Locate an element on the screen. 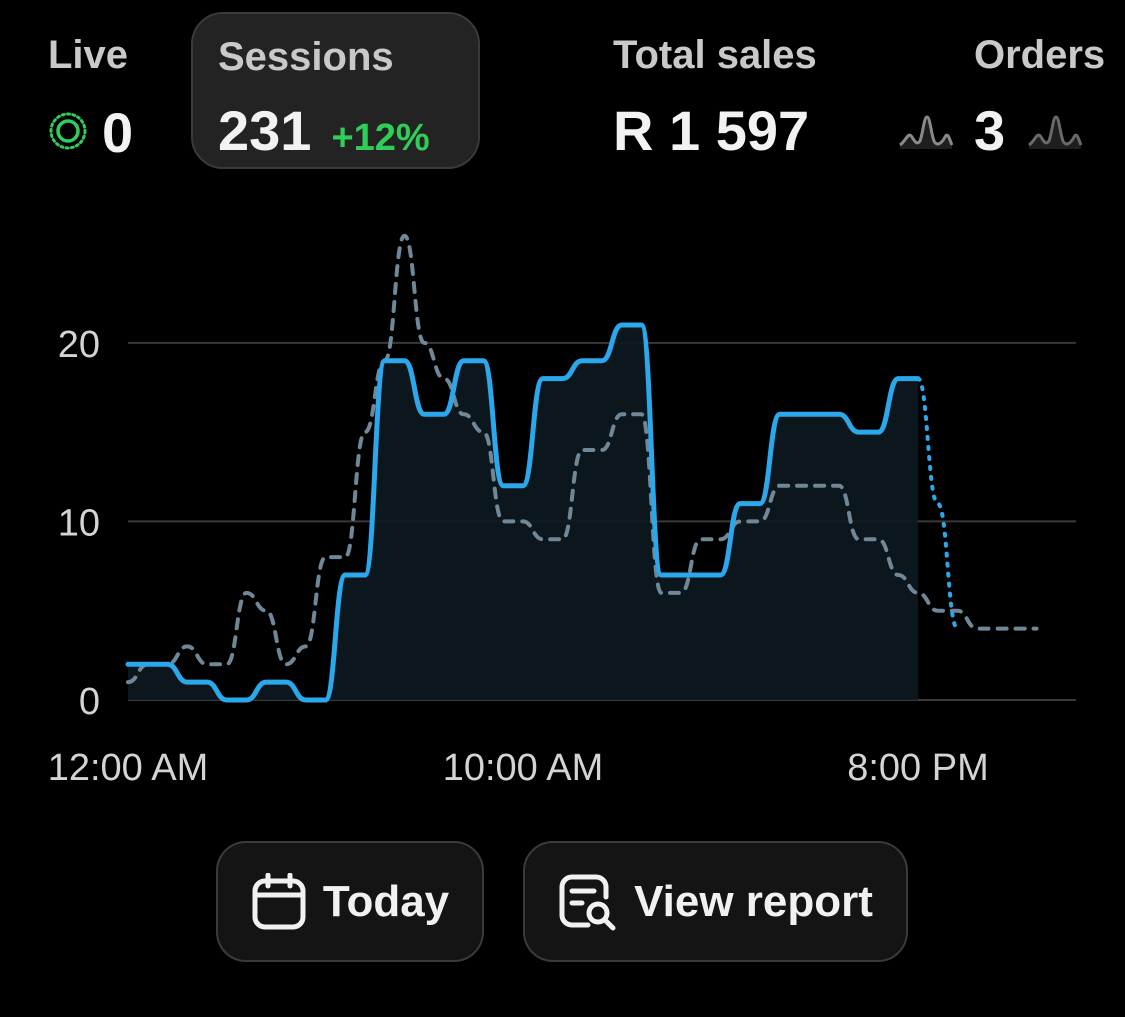 The height and width of the screenshot is (1017, 1125). y-tick-label: 20 is located at coordinates (79, 345).